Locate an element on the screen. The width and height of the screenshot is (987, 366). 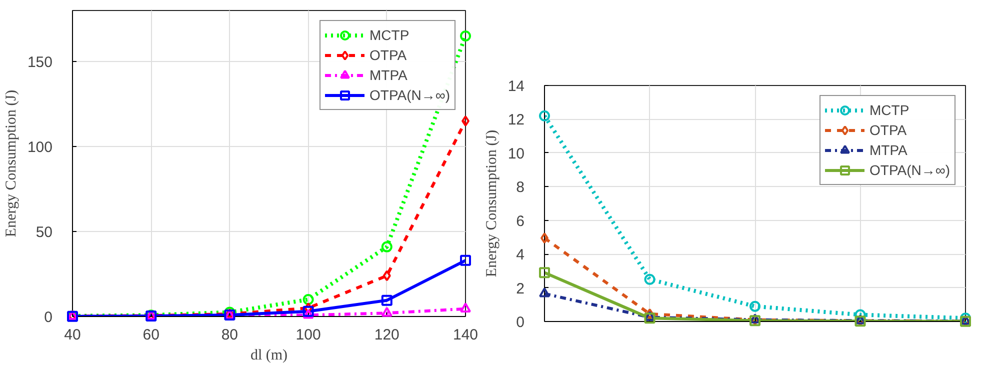
x-axis-title: dl (m) is located at coordinates (269, 356).